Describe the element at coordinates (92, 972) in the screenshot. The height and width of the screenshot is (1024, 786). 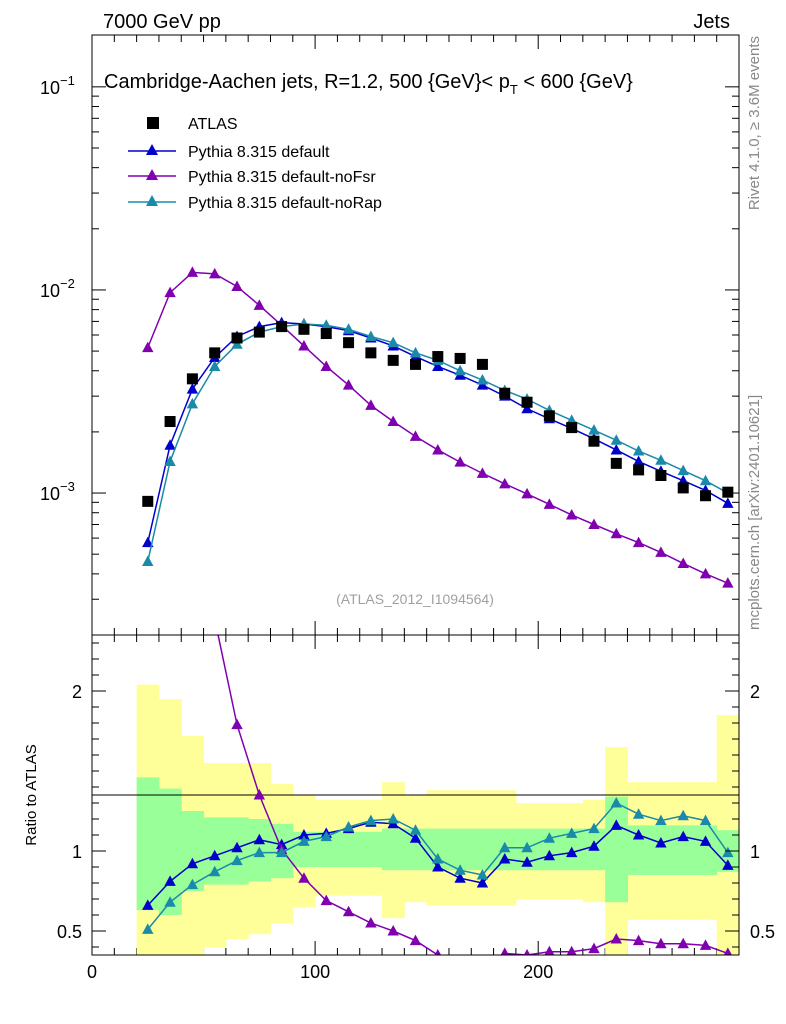
I see `x-tick-label: 0` at that location.